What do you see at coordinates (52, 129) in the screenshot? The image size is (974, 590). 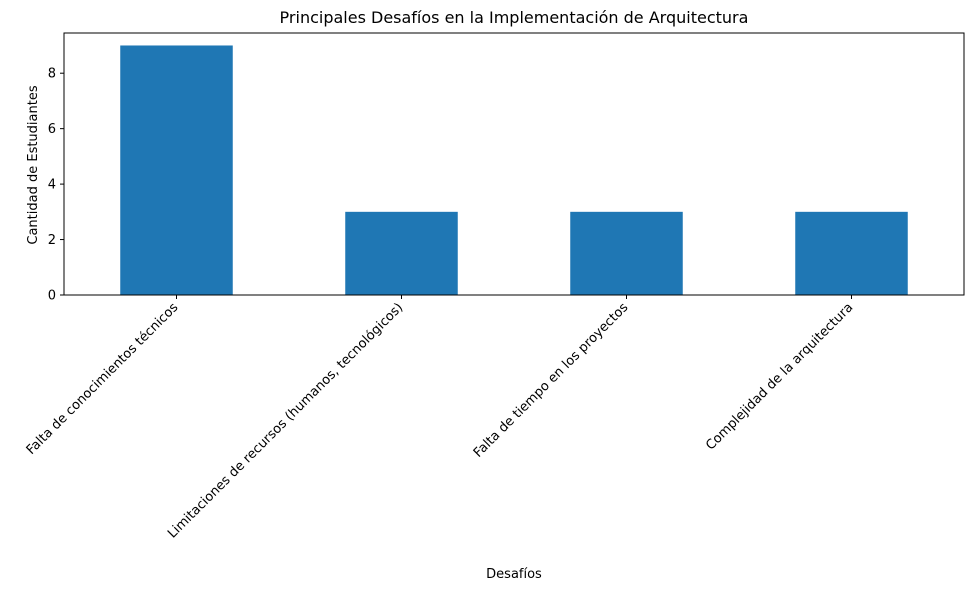 I see `y-tick-label-6: 6` at bounding box center [52, 129].